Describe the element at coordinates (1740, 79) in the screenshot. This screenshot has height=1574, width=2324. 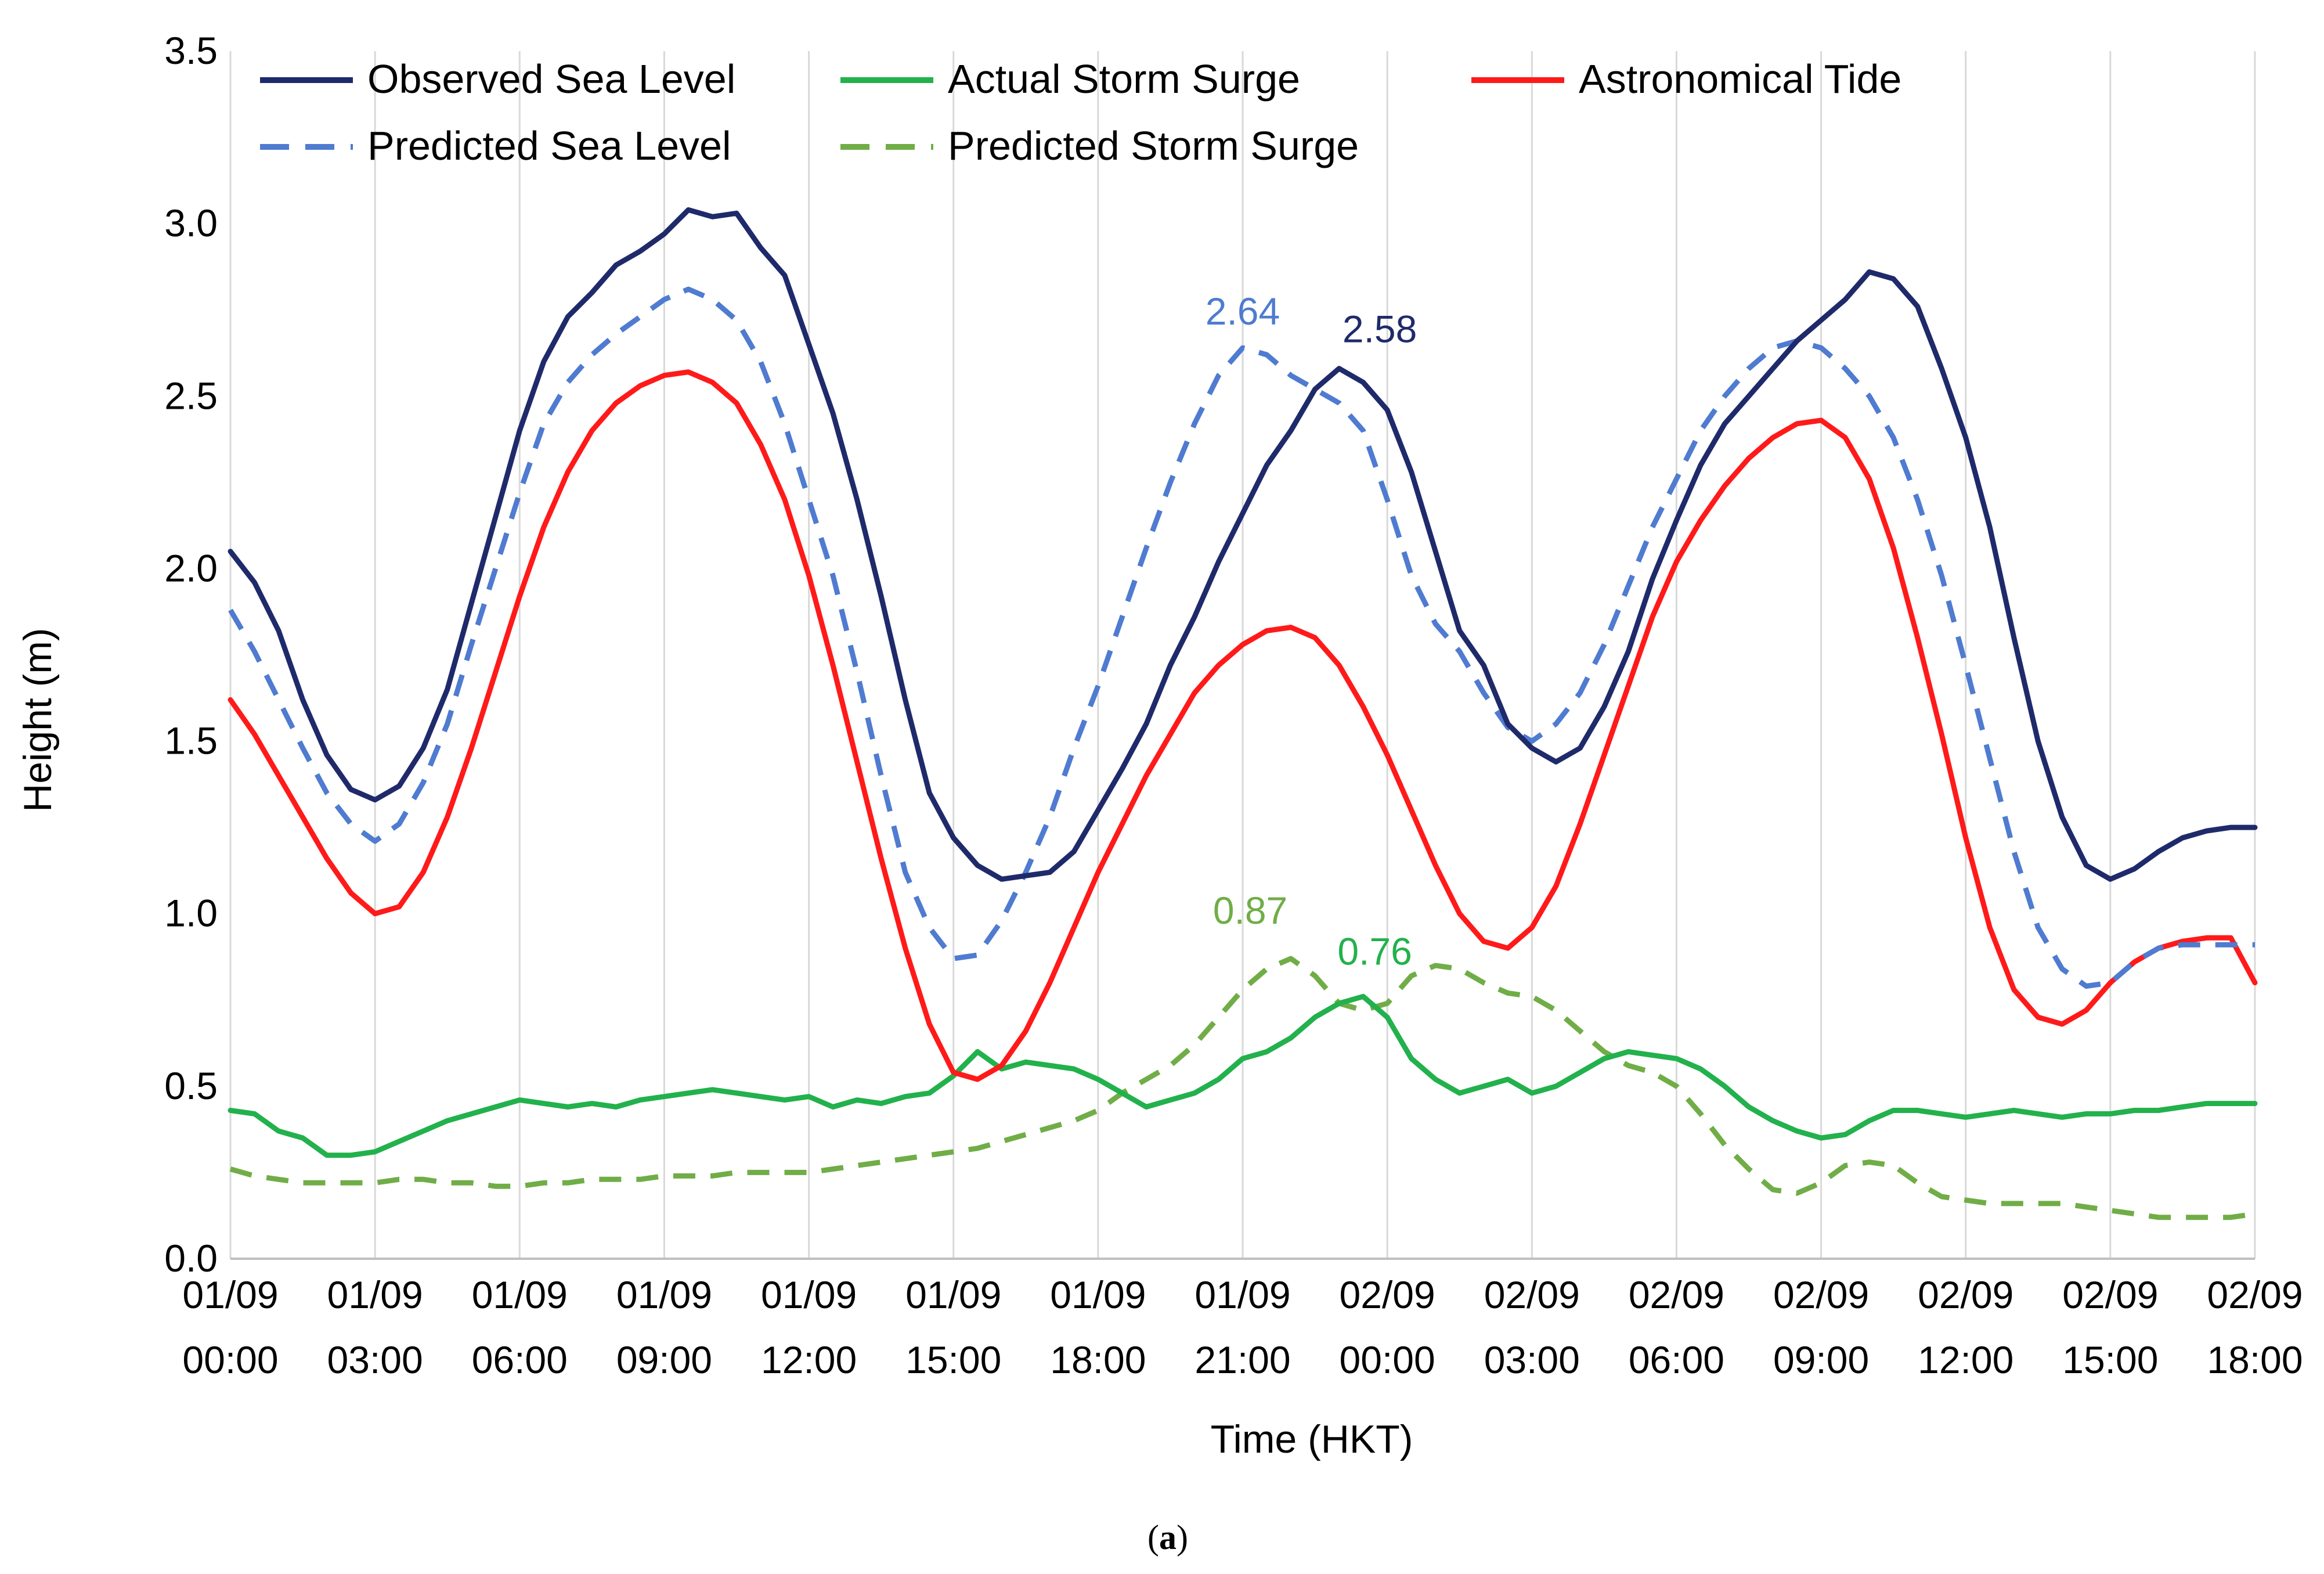
I see `legend-label-astronomical-tide: Astronomical Tide` at that location.